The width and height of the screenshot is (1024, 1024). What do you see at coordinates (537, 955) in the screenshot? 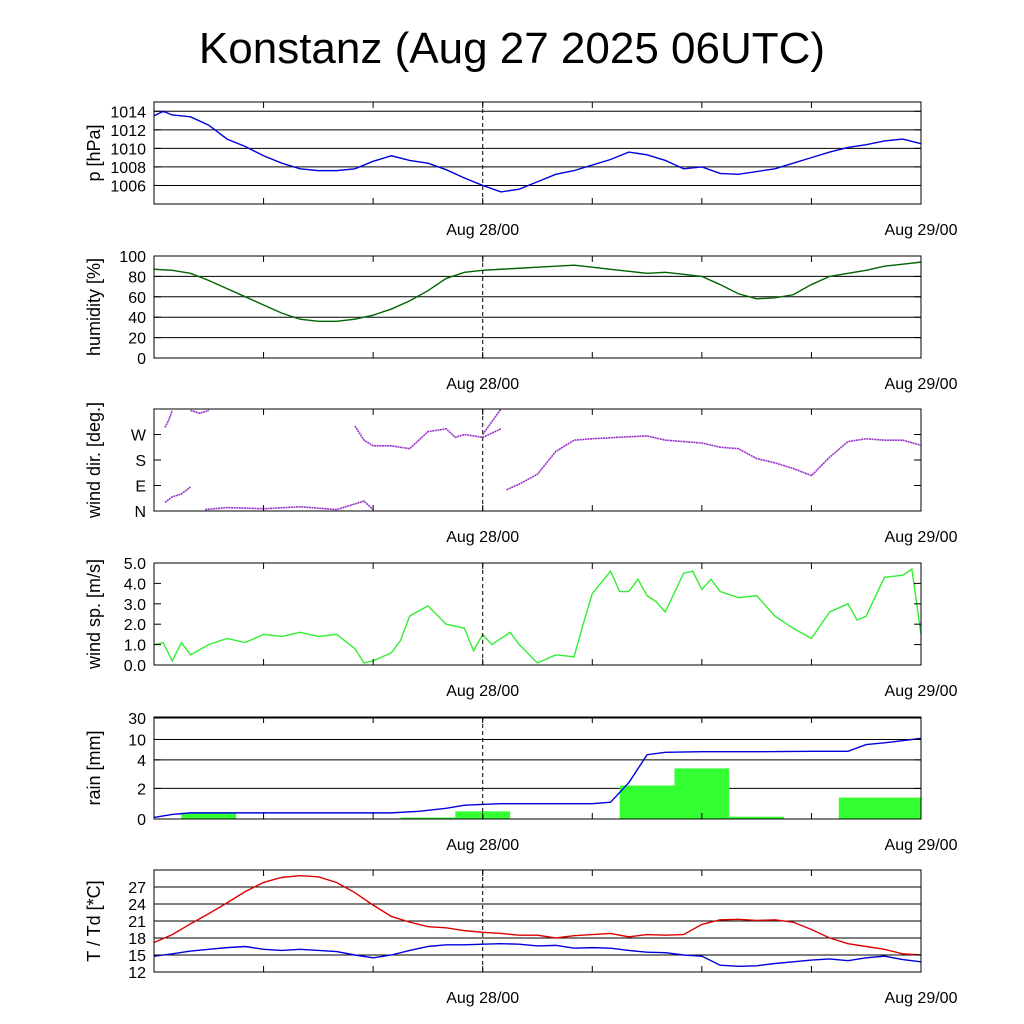
I see `td-series-line` at bounding box center [537, 955].